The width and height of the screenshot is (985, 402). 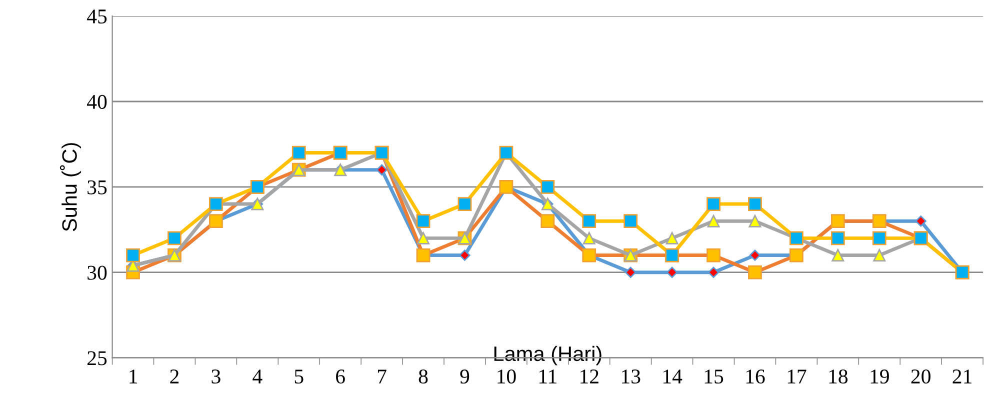 What do you see at coordinates (216, 377) in the screenshot?
I see `x-tick-label: 3` at bounding box center [216, 377].